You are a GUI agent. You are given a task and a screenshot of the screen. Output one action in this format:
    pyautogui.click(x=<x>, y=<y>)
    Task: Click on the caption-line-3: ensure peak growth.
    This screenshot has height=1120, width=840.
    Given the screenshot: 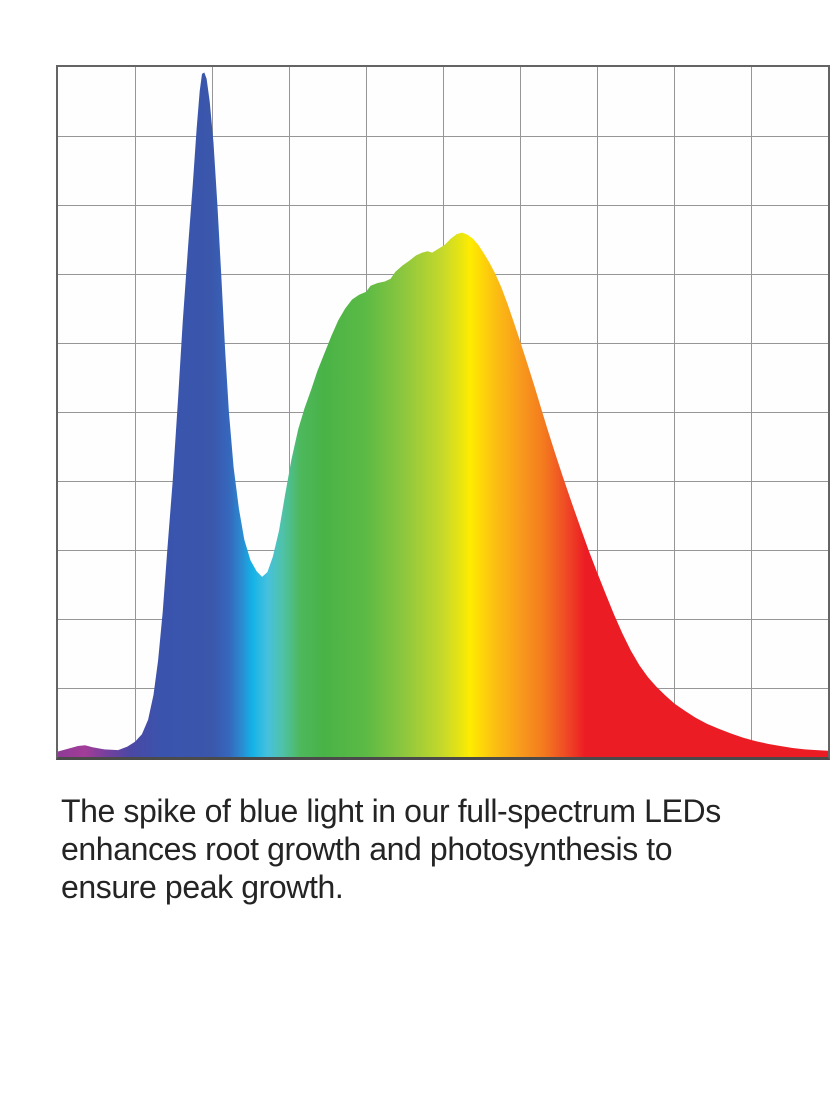 What is the action you would take?
    pyautogui.click(x=202, y=887)
    